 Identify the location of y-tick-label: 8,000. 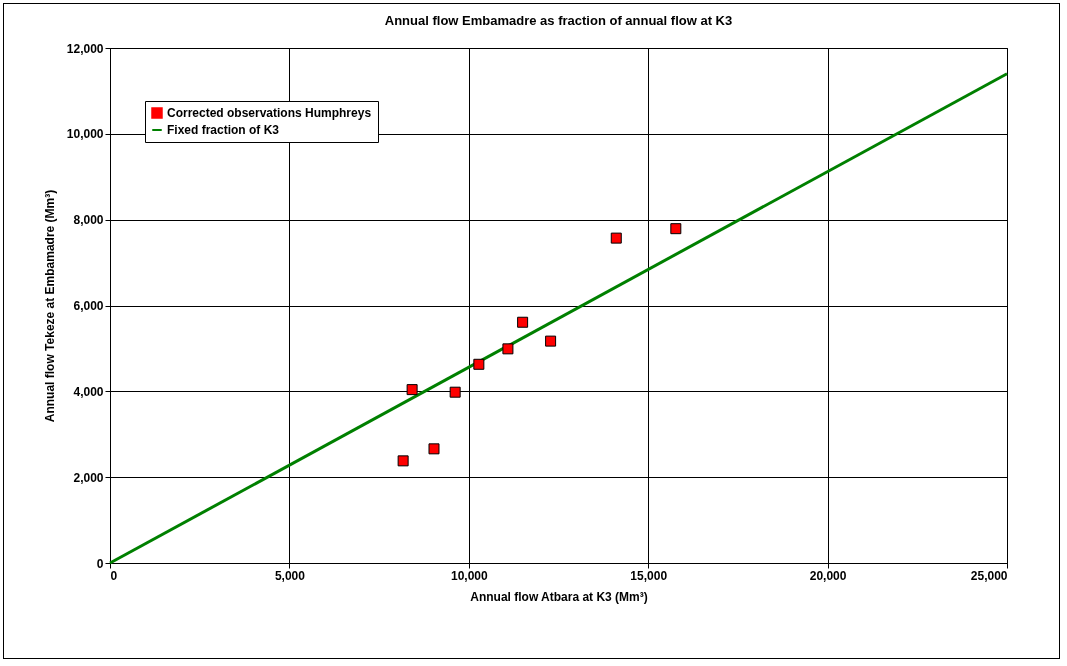
(88, 220).